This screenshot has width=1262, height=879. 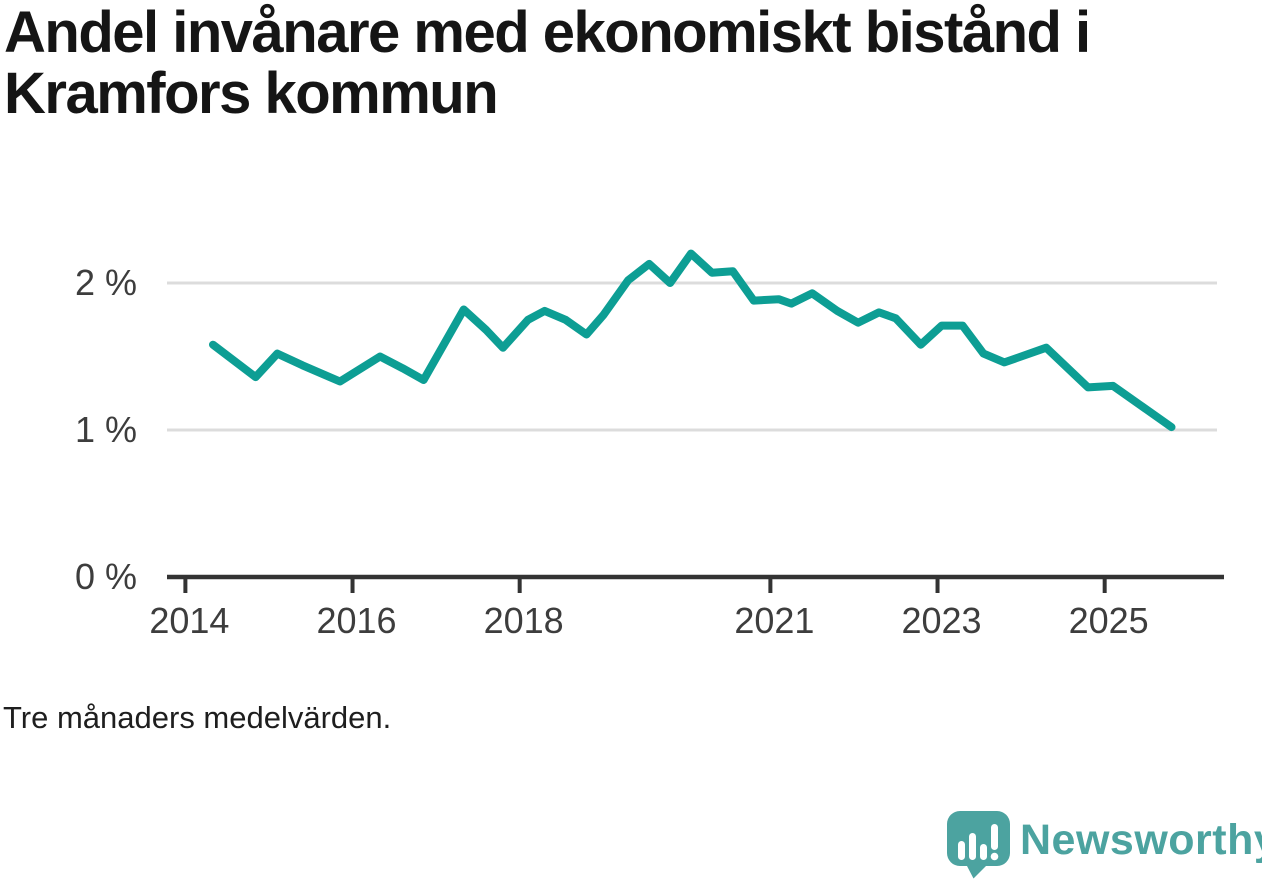 I want to click on y-axis-label: 2 %, so click(x=105, y=282).